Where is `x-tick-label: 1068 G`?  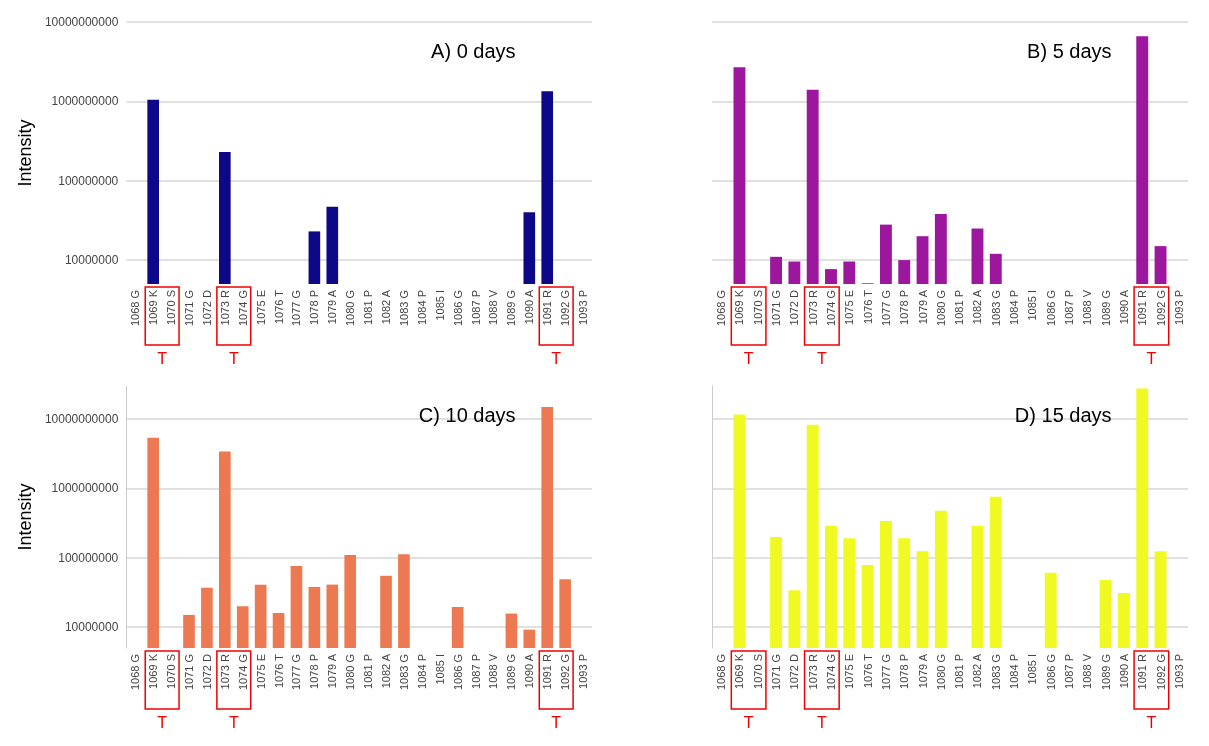
x-tick-label: 1068 G is located at coordinates (721, 308).